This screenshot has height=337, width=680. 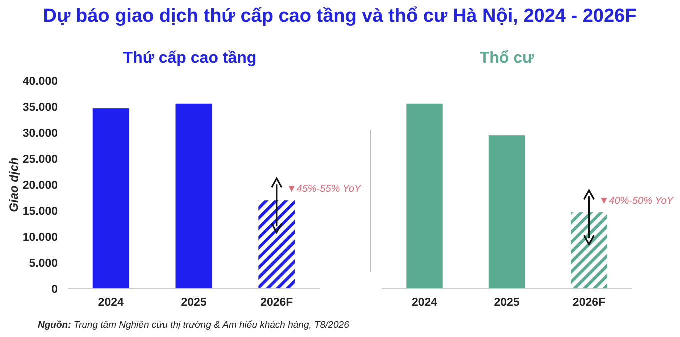 What do you see at coordinates (14, 185) in the screenshot?
I see `y-axis-title: Giao dịch` at bounding box center [14, 185].